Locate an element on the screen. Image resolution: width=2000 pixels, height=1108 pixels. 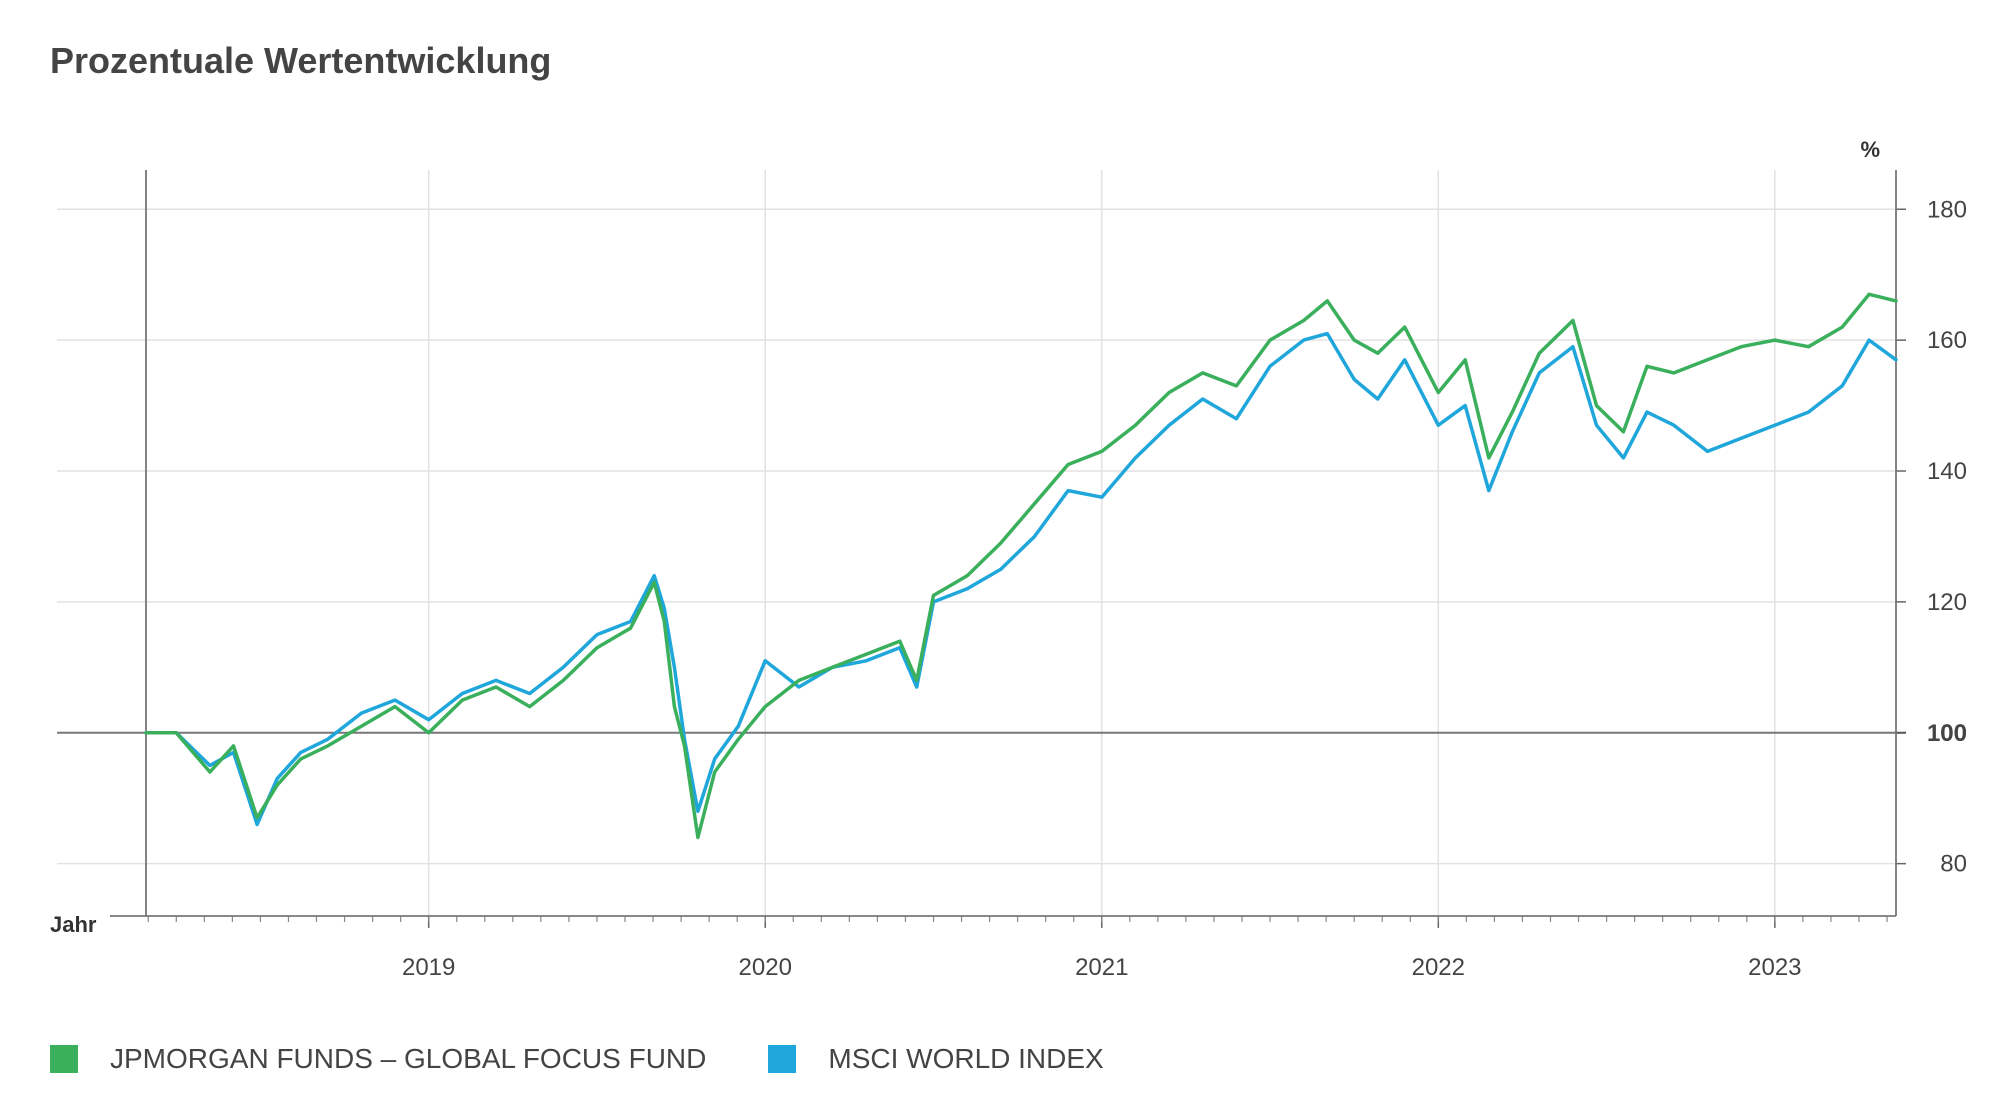
x-axis-label: Jahr is located at coordinates (73, 924).